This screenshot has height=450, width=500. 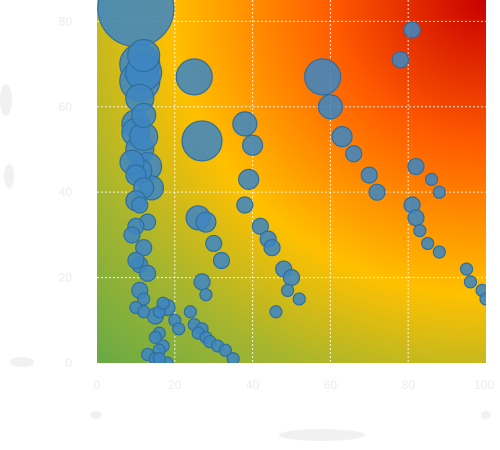 What do you see at coordinates (66, 278) in the screenshot?
I see `y-tick-label: 20` at bounding box center [66, 278].